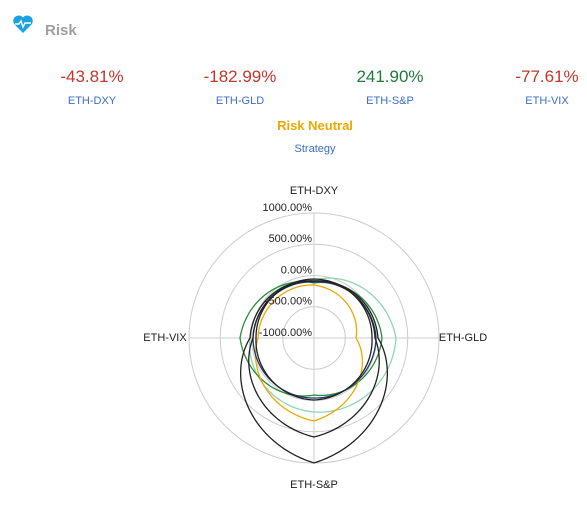 The width and height of the screenshot is (587, 518). Describe the element at coordinates (240, 76) in the screenshot. I see `stat-value: -182.99%` at that location.